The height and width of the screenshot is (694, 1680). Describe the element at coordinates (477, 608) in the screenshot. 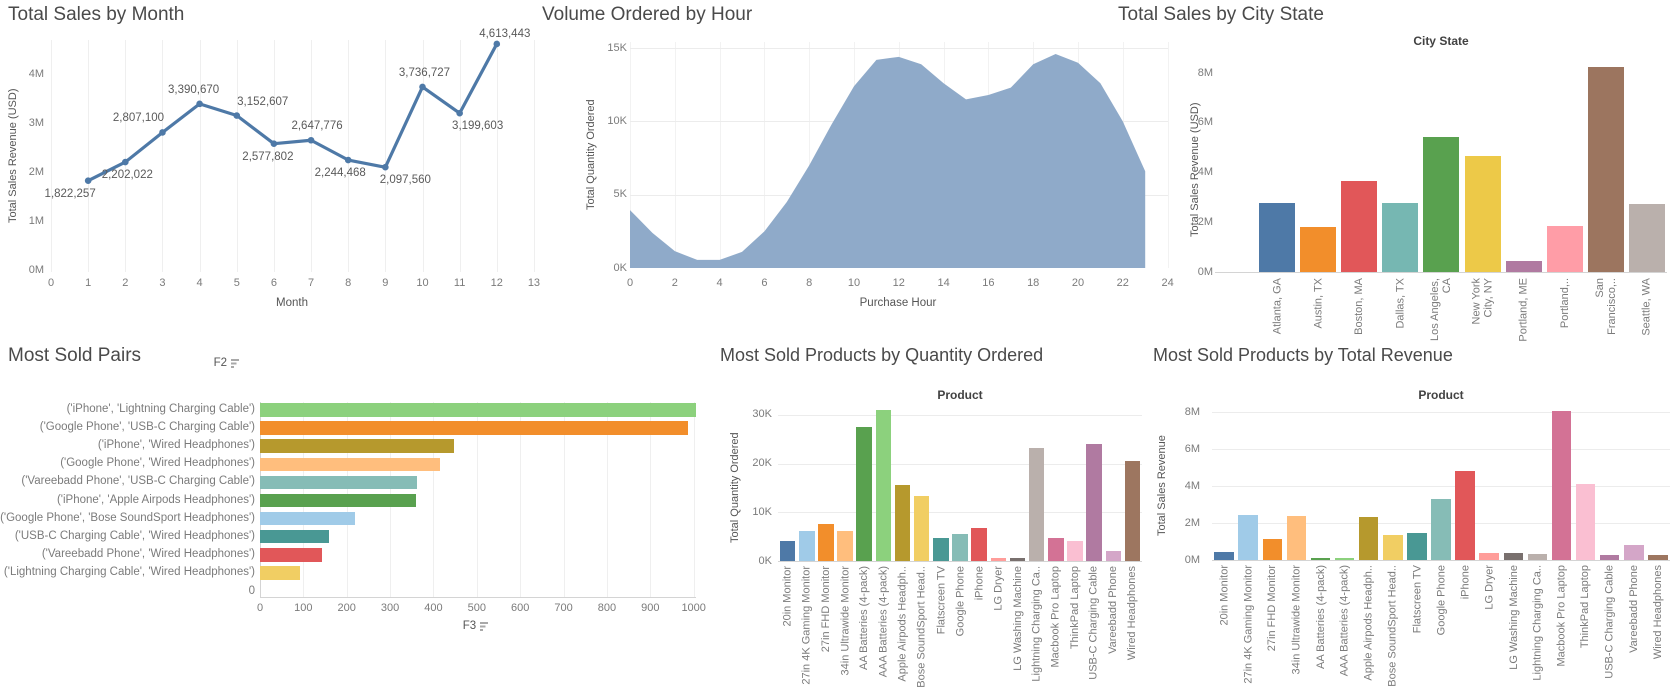

I see `x-tick-label: 500` at that location.